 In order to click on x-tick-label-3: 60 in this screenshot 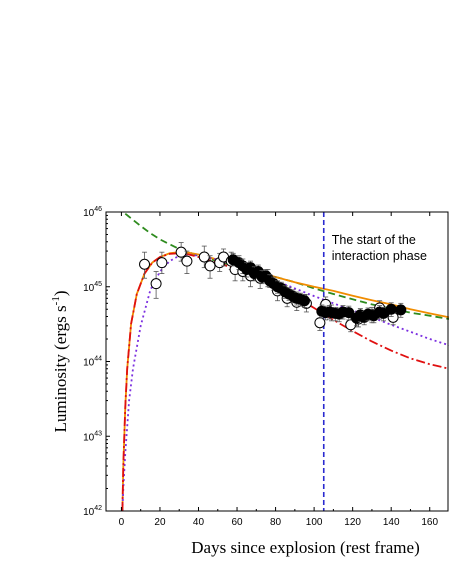, I will do `click(237, 522)`.